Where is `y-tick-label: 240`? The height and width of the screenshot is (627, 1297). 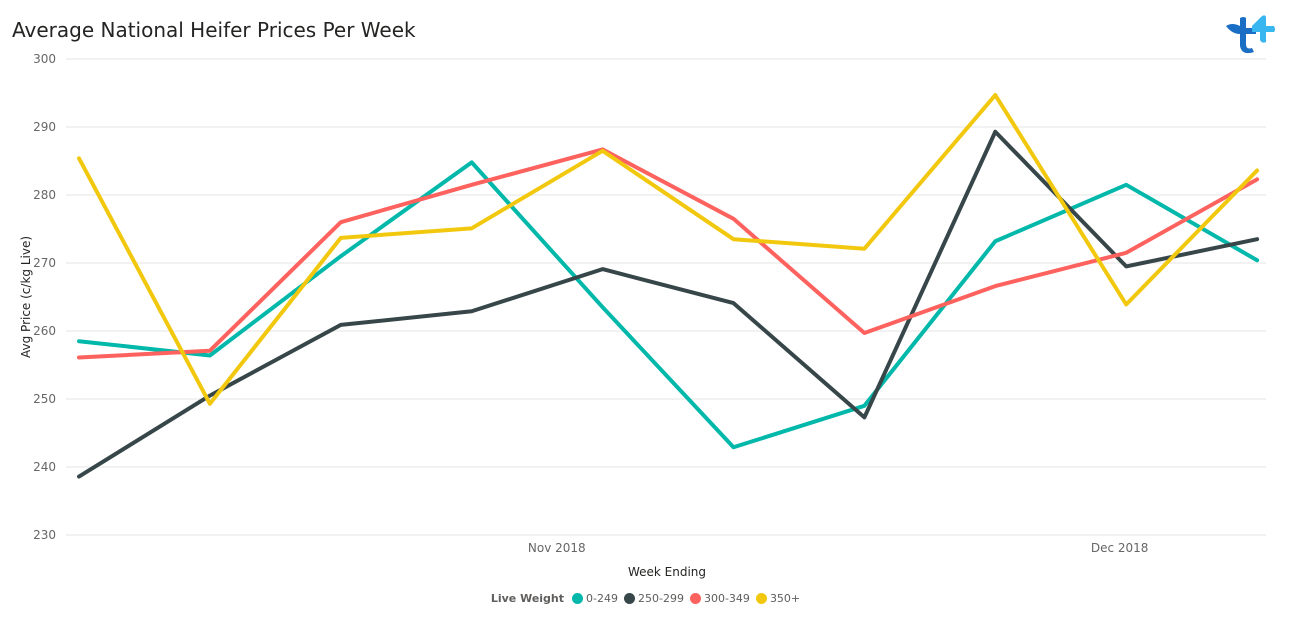 y-tick-label: 240 is located at coordinates (44, 467).